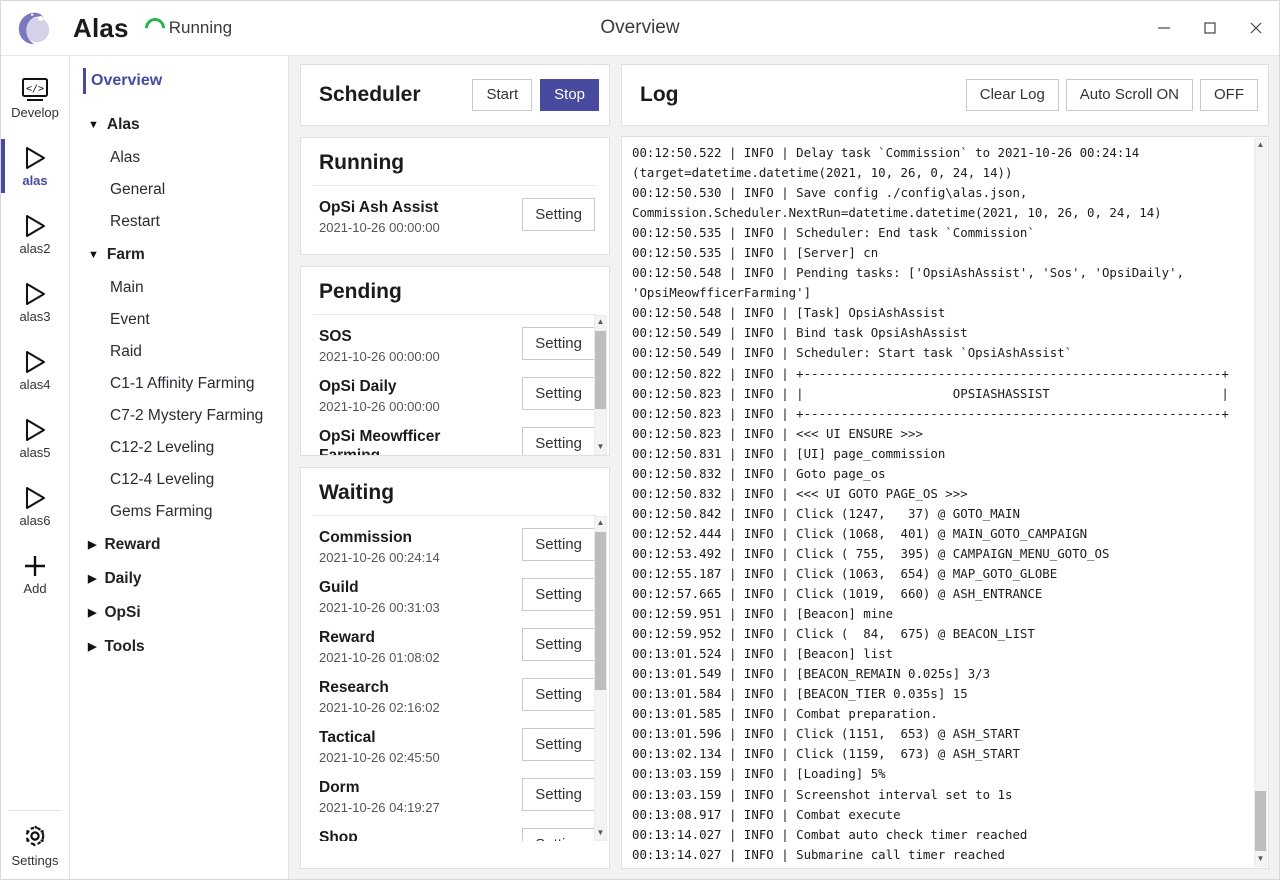  I want to click on rail-item-alas6: alas6, so click(35, 506).